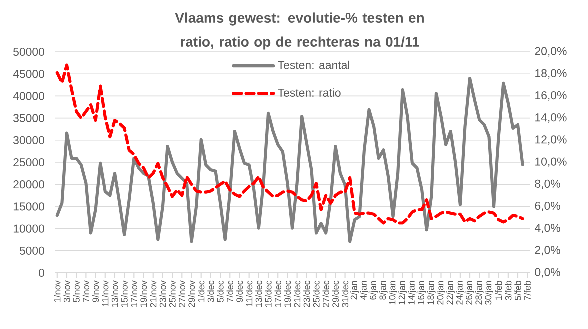 The image size is (588, 329). What do you see at coordinates (211, 291) in the screenshot?
I see `x-tick-label: 3/dec` at bounding box center [211, 291].